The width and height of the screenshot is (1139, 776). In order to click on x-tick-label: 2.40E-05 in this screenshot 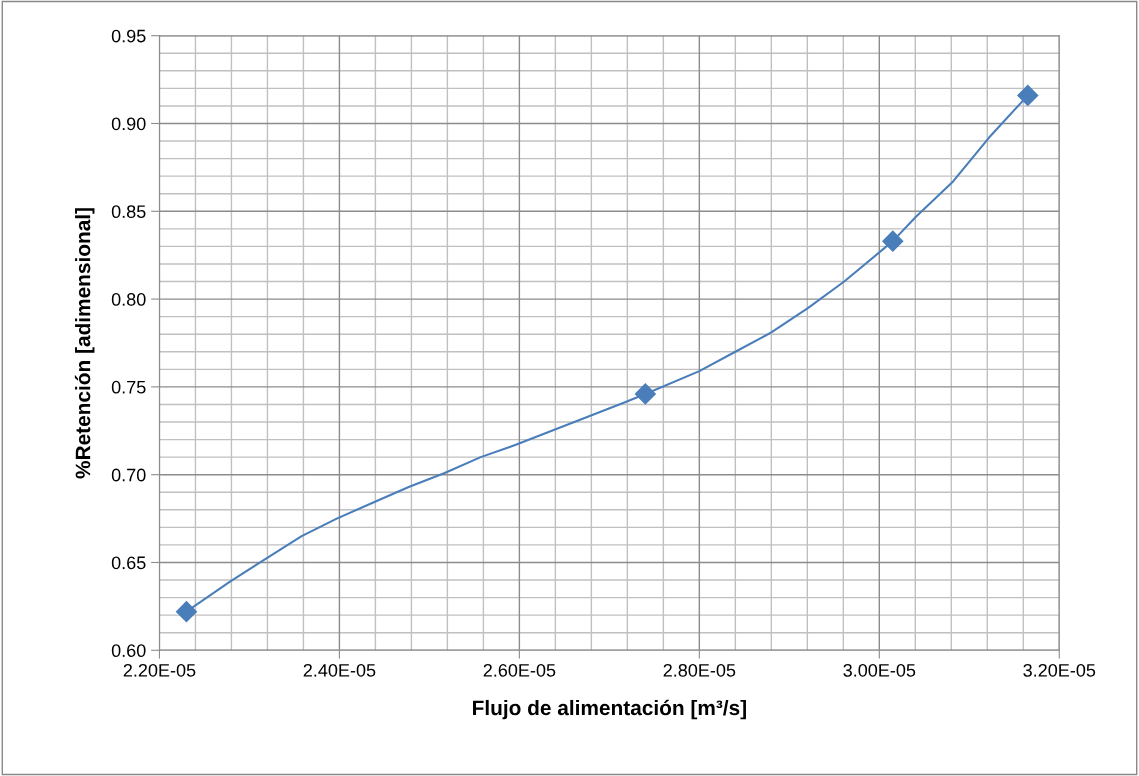, I will do `click(339, 670)`.